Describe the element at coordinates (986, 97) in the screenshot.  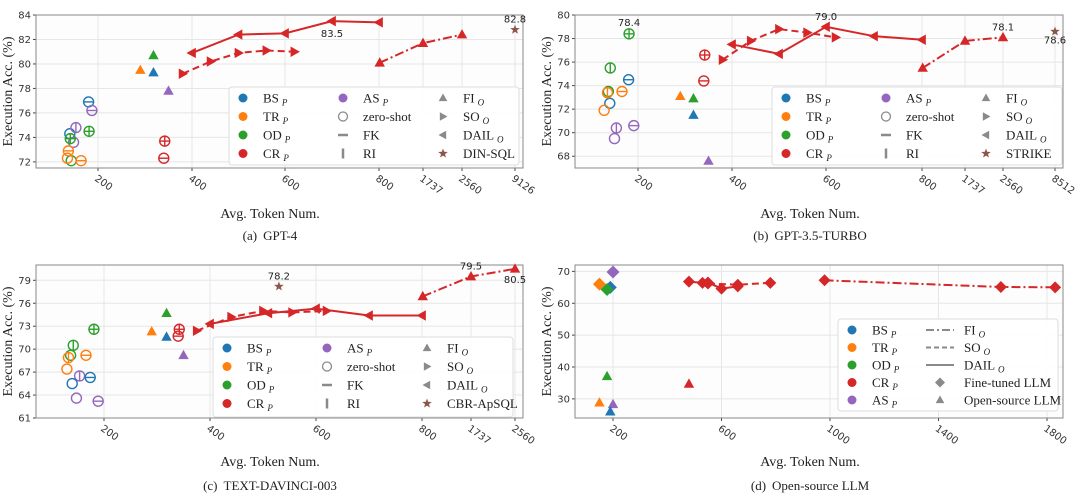
I see `legend-triangle-up-icon` at that location.